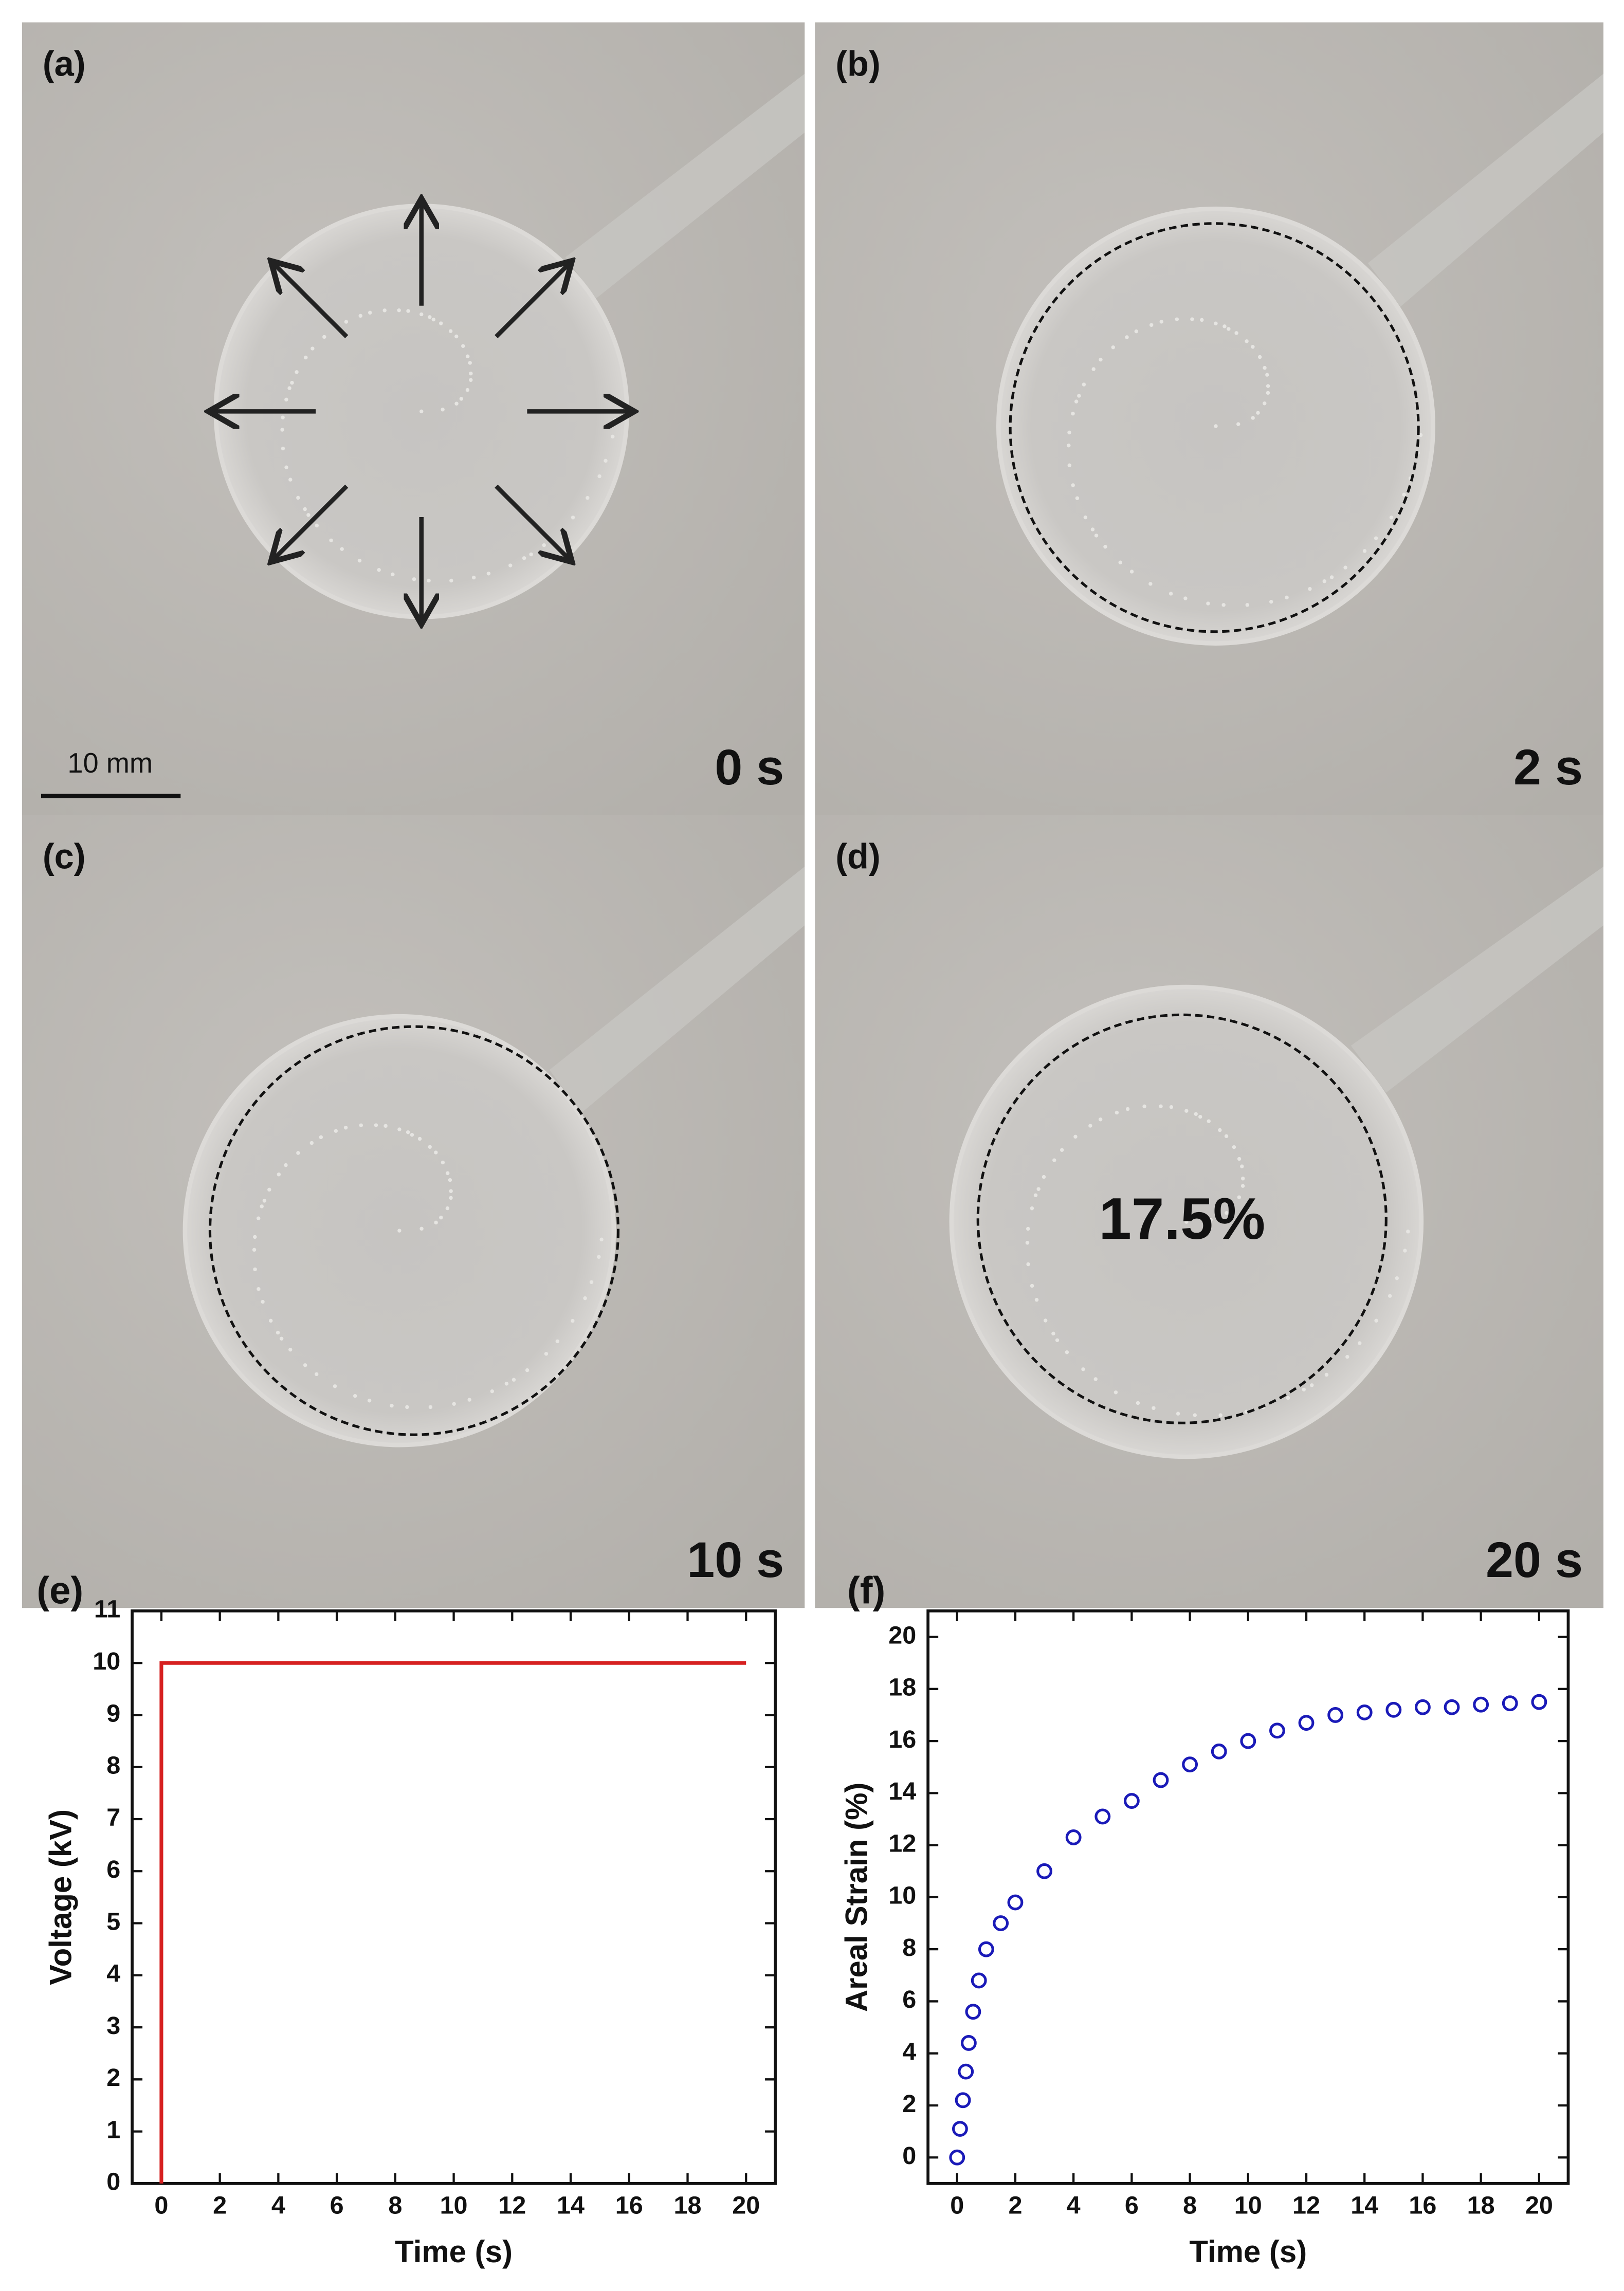  What do you see at coordinates (61, 1897) in the screenshot?
I see `y-axis-label: Voltage (kV)` at bounding box center [61, 1897].